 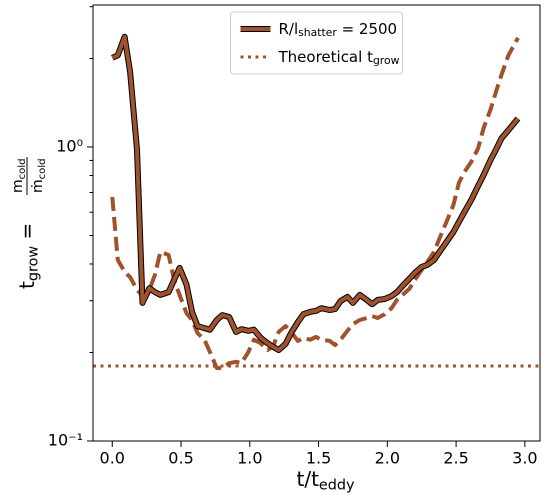 I want to click on y-label-numerator: mcold, so click(x=19, y=175).